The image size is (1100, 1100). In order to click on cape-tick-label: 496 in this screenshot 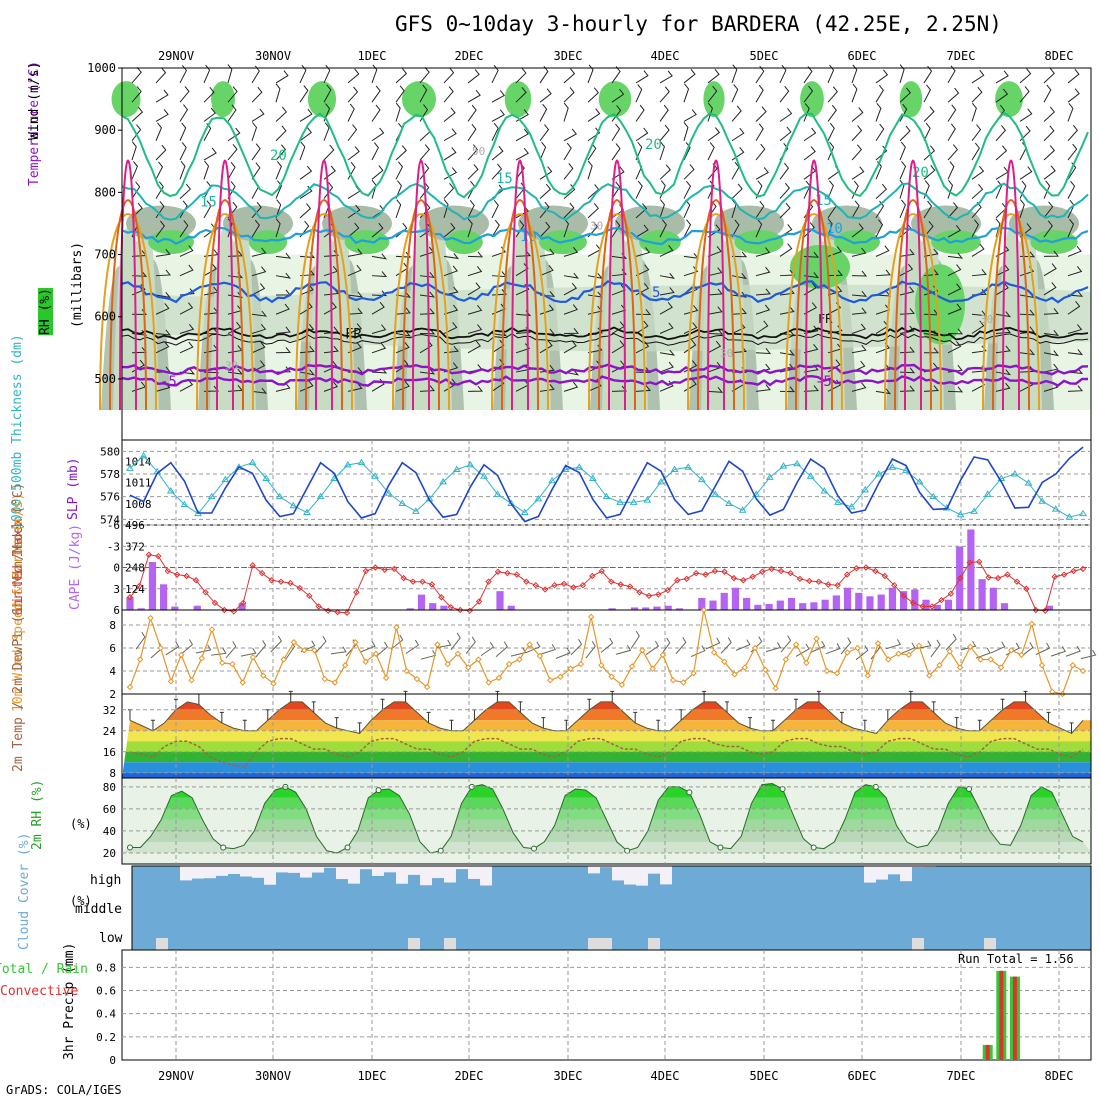, I will do `click(135, 525)`.